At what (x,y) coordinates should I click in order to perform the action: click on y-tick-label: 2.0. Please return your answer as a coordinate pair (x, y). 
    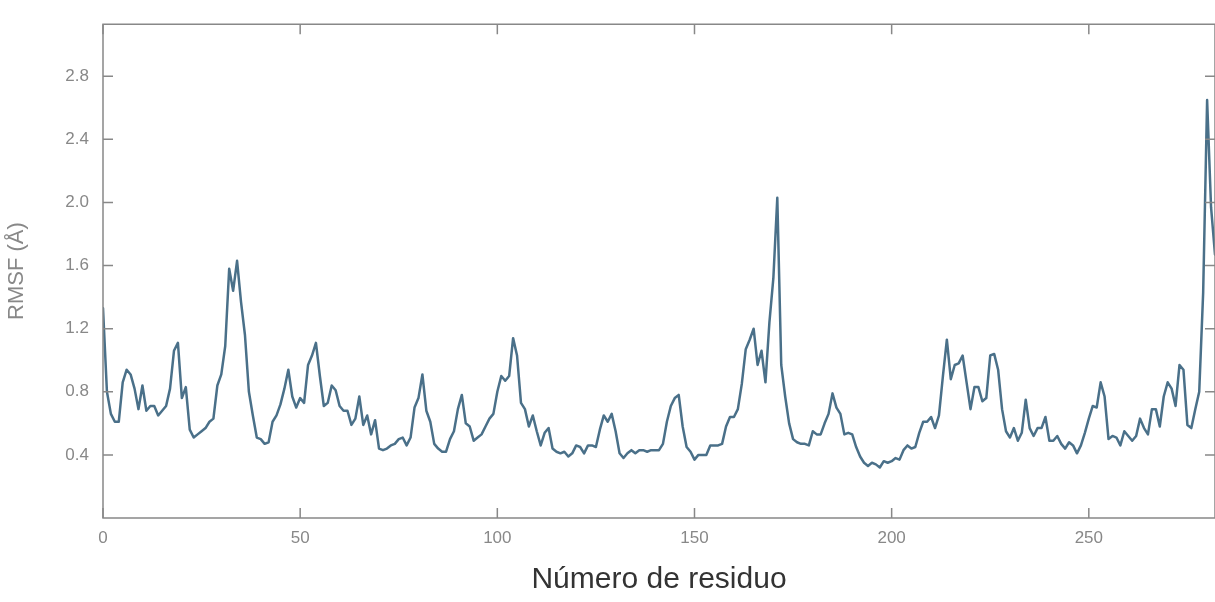
    Looking at the image, I should click on (77, 202).